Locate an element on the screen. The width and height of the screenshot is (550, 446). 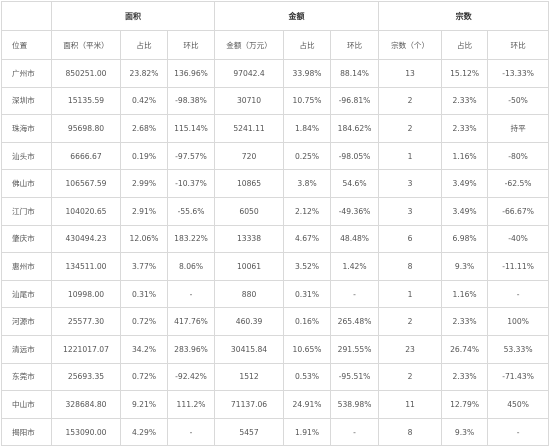
cell-area-share: 12.06% is located at coordinates (144, 239).